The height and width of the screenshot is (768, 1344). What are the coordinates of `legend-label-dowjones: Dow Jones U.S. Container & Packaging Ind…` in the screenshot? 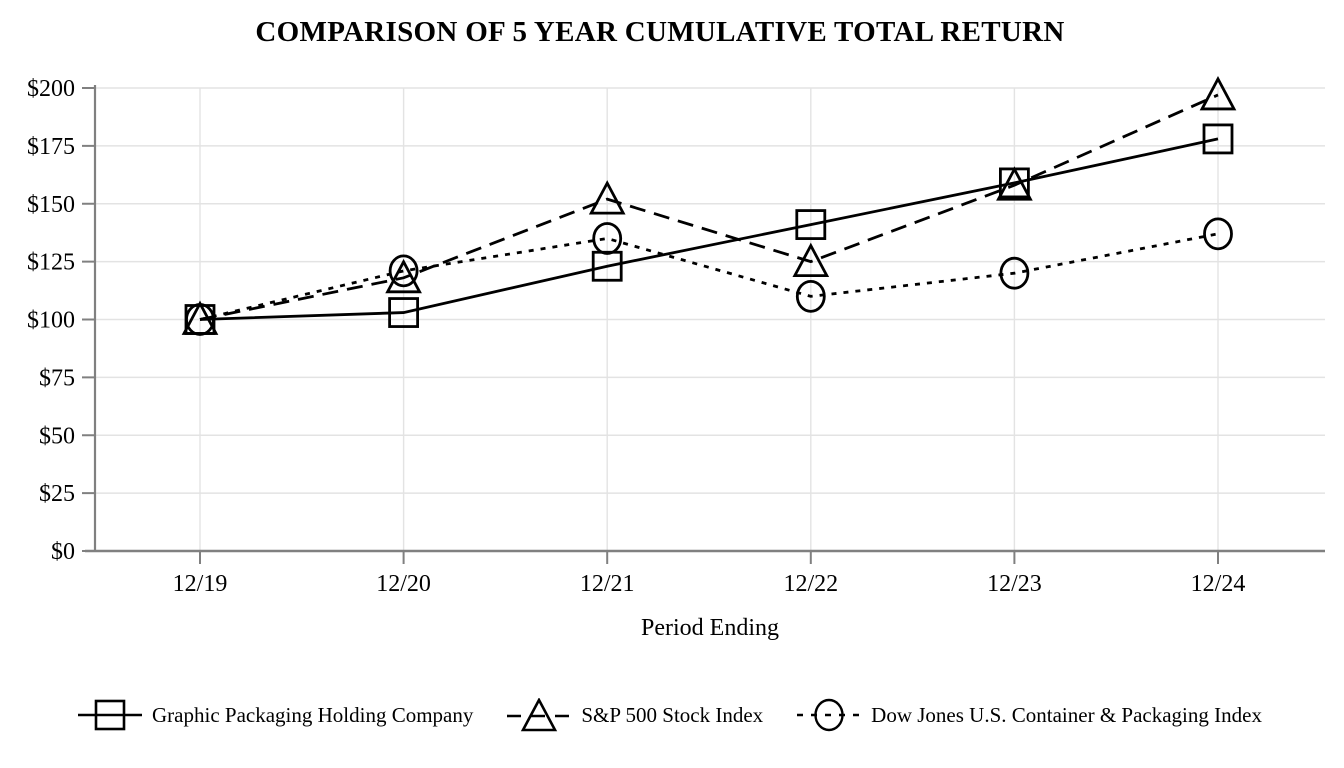 It's located at (1066, 714).